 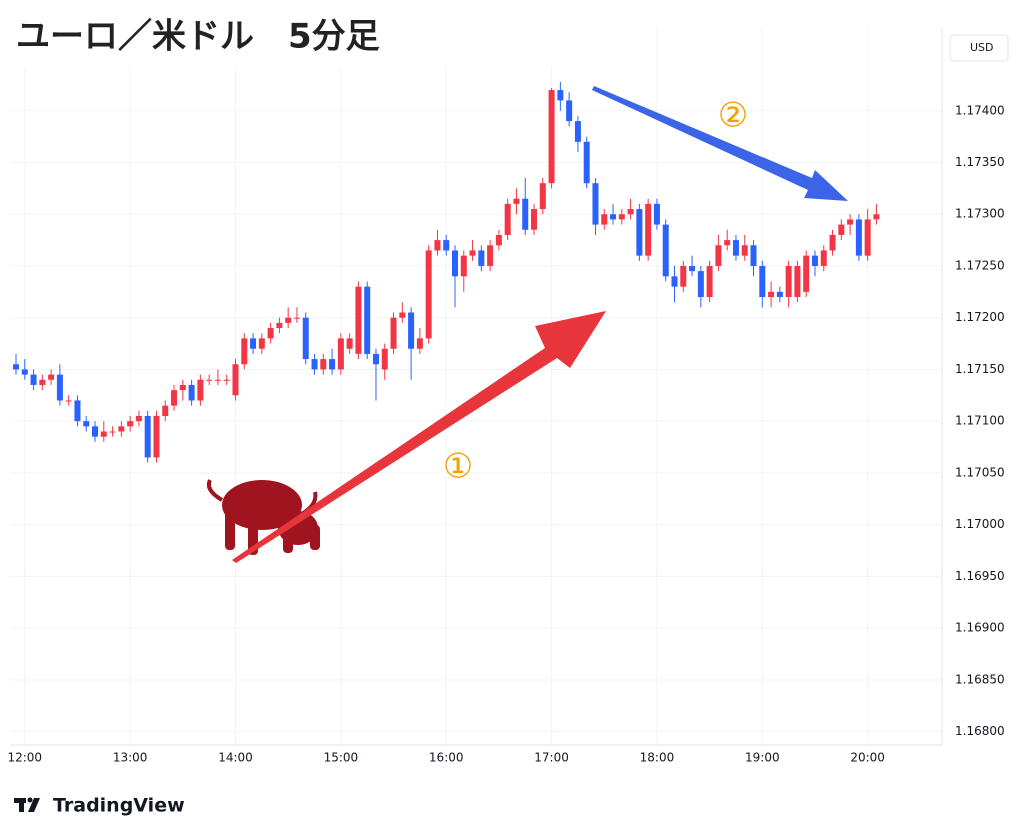 What do you see at coordinates (551, 758) in the screenshot?
I see `x-tick-label: 17:00` at bounding box center [551, 758].